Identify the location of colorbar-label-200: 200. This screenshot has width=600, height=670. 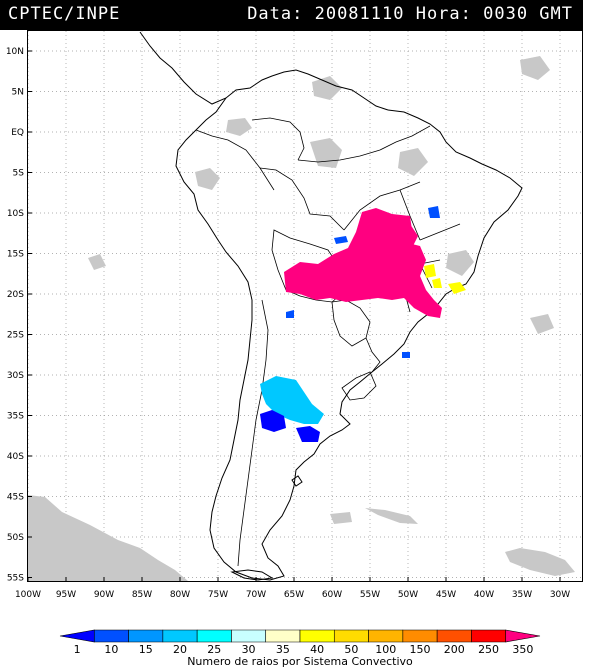
(454, 649).